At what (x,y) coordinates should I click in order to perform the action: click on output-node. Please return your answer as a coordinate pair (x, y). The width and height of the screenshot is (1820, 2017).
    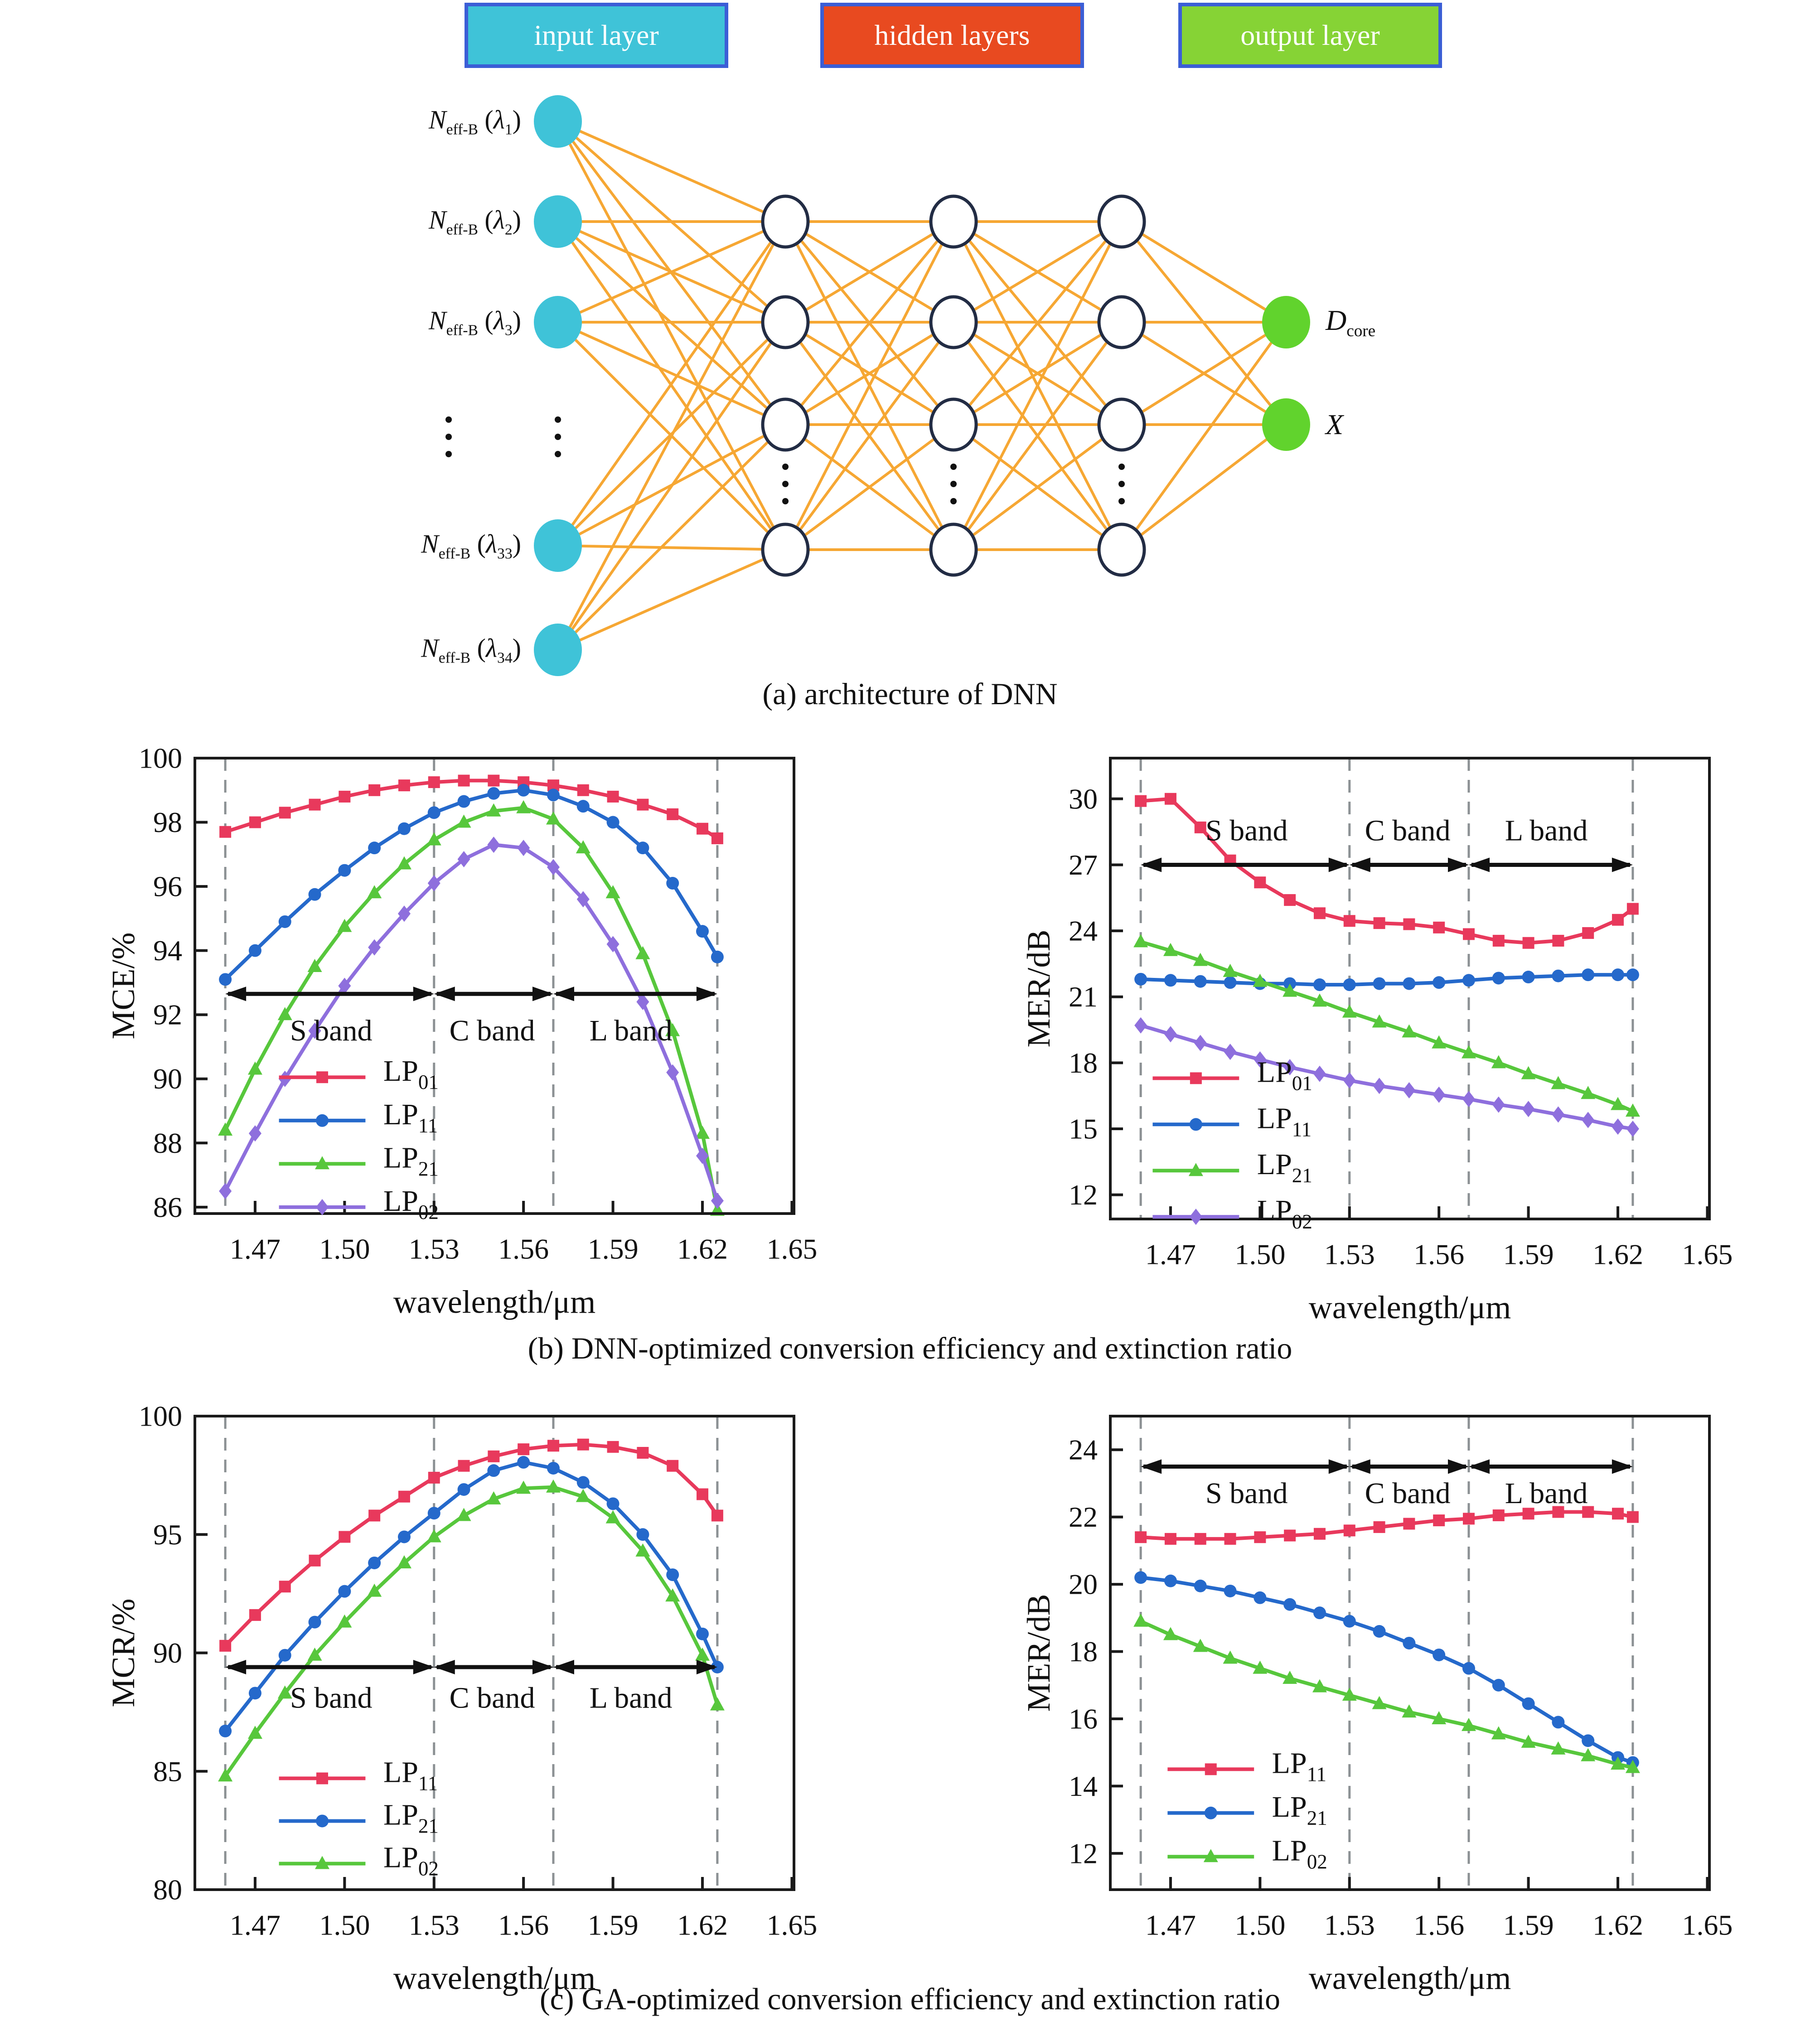
    Looking at the image, I should click on (1286, 424).